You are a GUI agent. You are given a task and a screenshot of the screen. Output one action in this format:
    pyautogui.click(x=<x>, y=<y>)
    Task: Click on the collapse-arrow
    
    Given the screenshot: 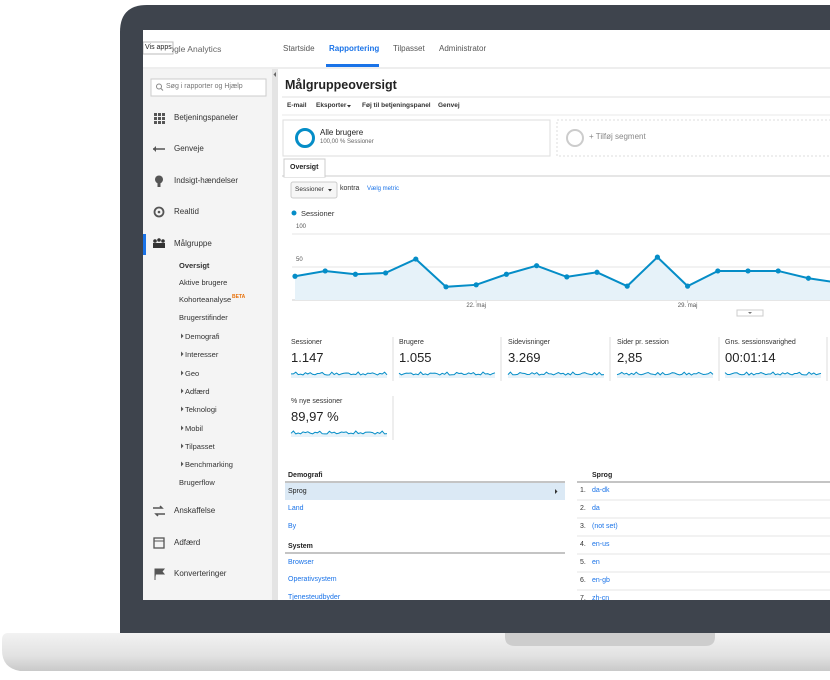 What is the action you would take?
    pyautogui.click(x=274, y=74)
    